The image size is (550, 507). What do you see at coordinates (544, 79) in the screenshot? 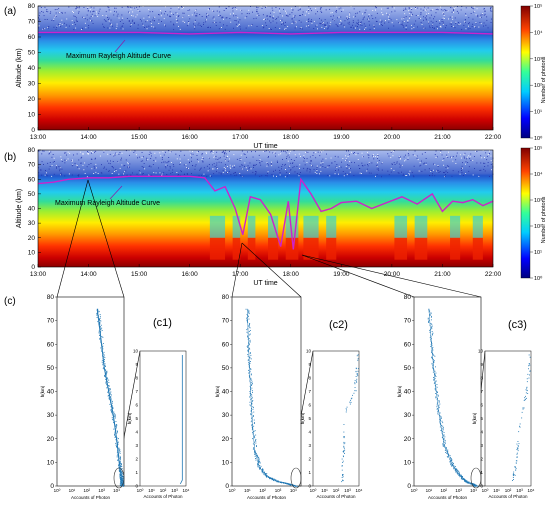
I see `colorbar-a-title: Number of photons` at bounding box center [544, 79].